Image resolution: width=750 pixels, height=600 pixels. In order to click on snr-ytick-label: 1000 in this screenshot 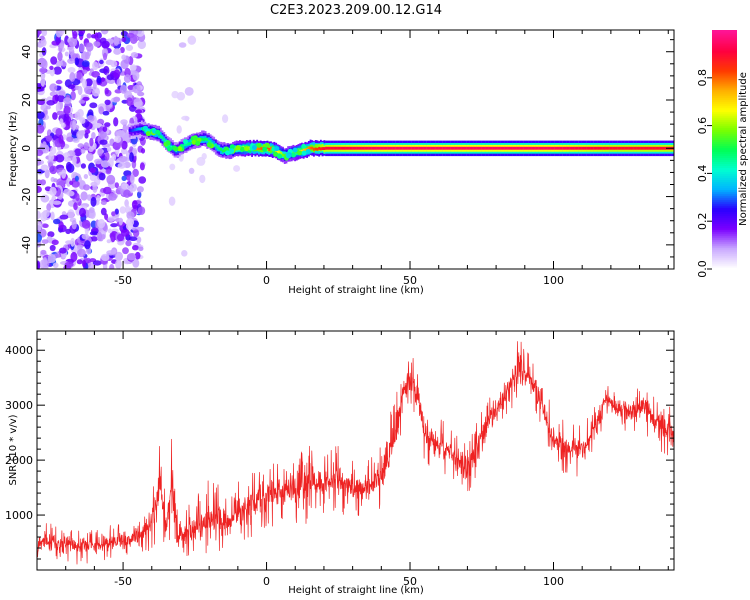, I will do `click(19, 515)`.